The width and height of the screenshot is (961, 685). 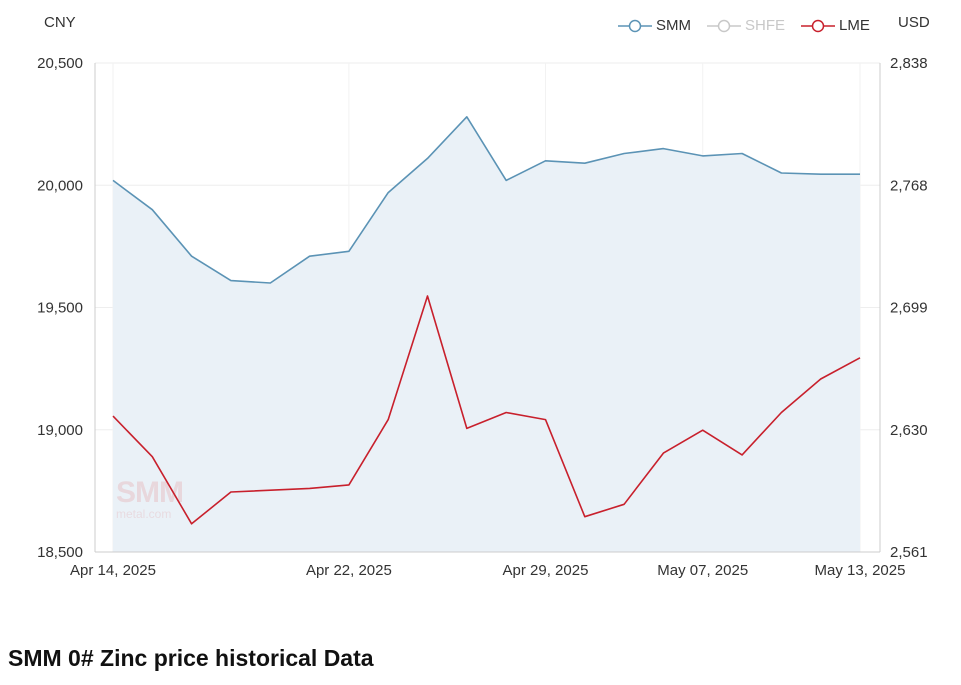 I want to click on legend-item-lme: LME, so click(x=835, y=25).